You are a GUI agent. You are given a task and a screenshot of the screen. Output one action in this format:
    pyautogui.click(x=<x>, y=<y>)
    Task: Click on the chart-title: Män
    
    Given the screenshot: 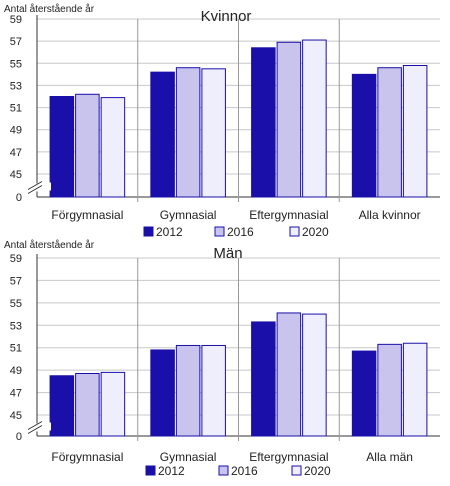 What is the action you would take?
    pyautogui.click(x=227, y=253)
    